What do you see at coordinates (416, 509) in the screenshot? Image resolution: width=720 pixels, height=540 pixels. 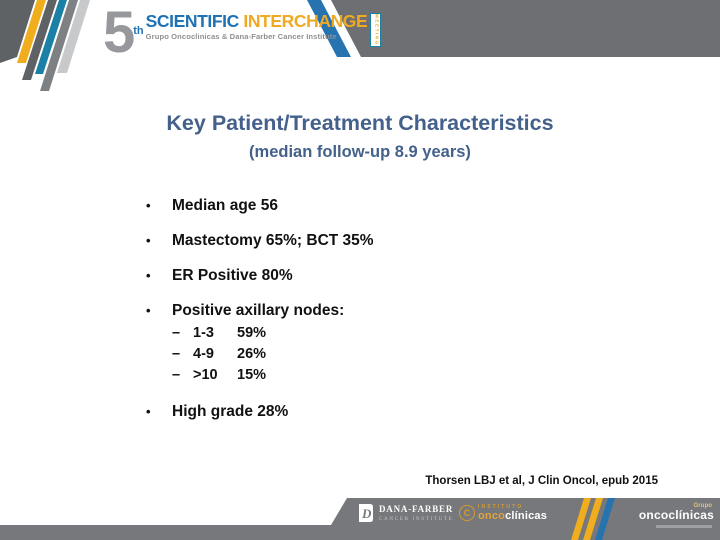 I see `dana-farber-name: DANA-FARBER` at bounding box center [416, 509].